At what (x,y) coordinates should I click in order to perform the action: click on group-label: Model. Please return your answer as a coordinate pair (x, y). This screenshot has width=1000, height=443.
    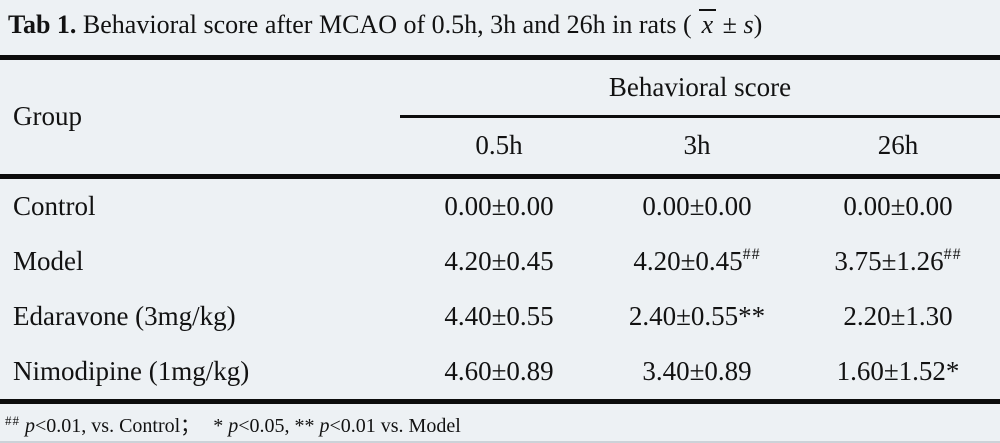
    Looking at the image, I should click on (48, 260).